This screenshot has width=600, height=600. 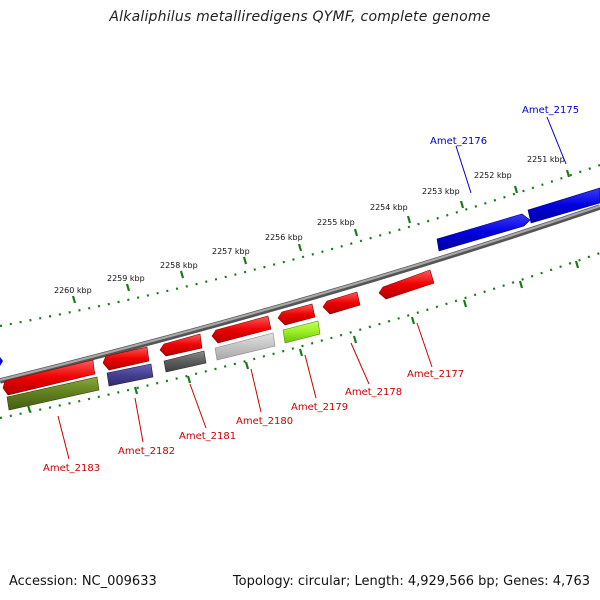 I want to click on label-amet-2178: Amet_2178, so click(x=373, y=392).